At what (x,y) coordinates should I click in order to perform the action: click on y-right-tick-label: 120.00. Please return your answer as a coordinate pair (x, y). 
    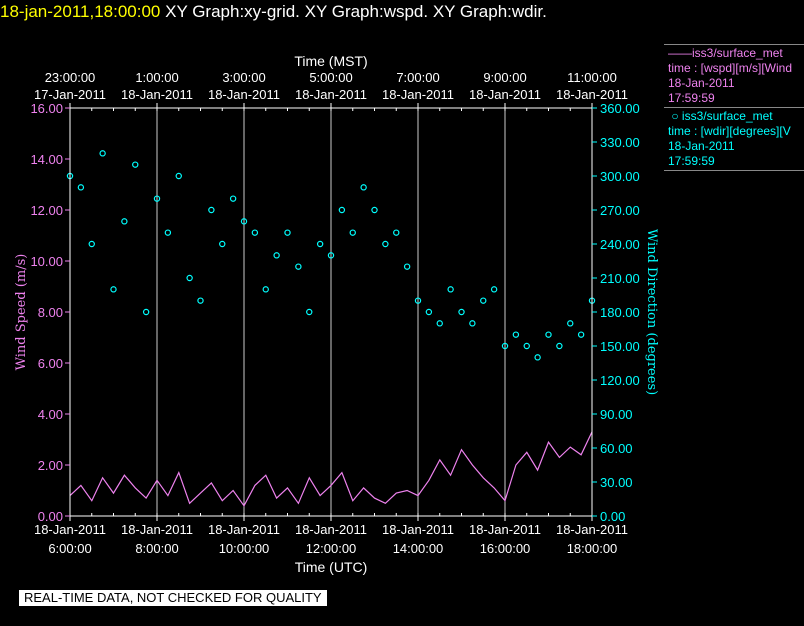
    Looking at the image, I should click on (620, 380).